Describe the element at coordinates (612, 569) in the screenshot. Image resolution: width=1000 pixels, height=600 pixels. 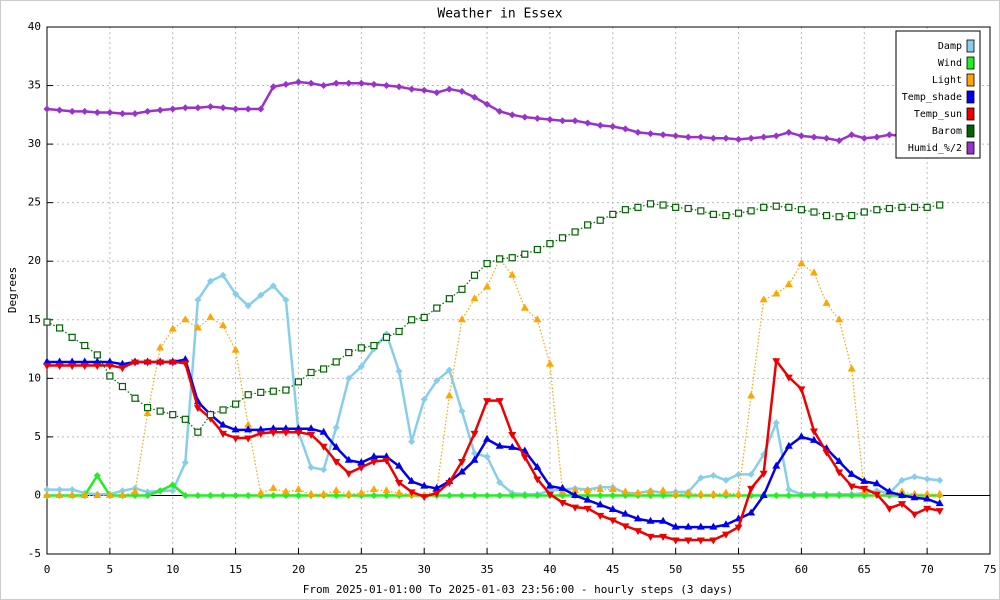
I see `x-tick-label: 45` at that location.